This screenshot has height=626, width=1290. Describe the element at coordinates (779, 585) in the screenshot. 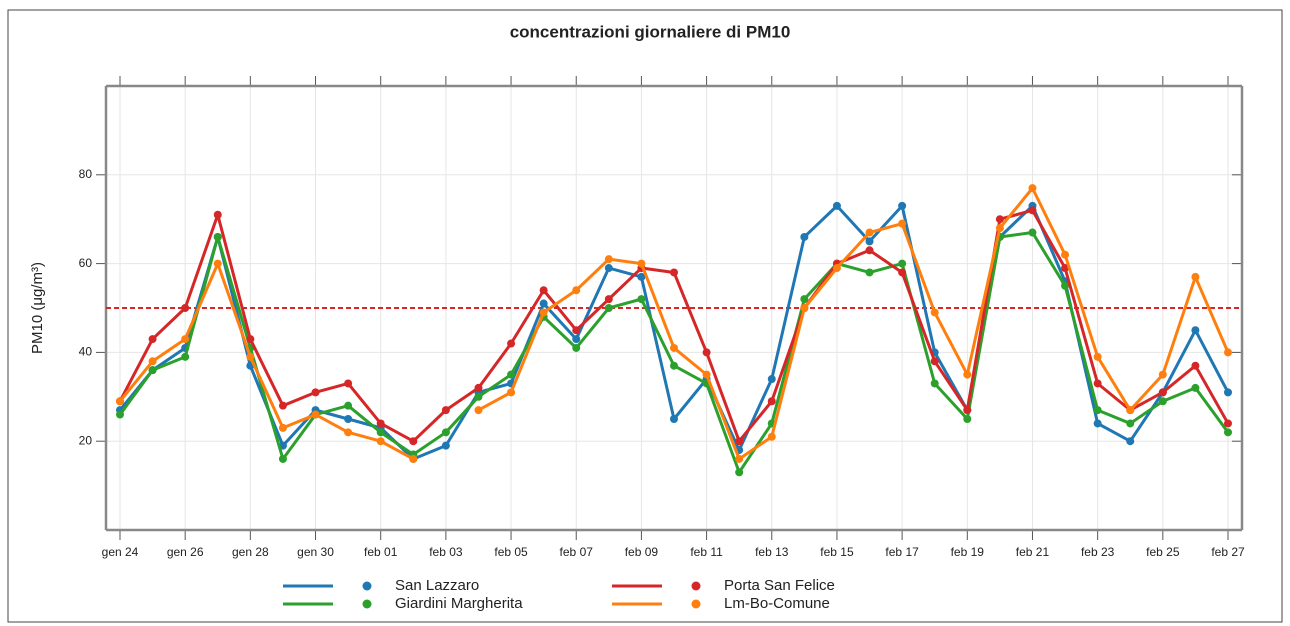

I see `legend-label: Porta San Felice` at that location.